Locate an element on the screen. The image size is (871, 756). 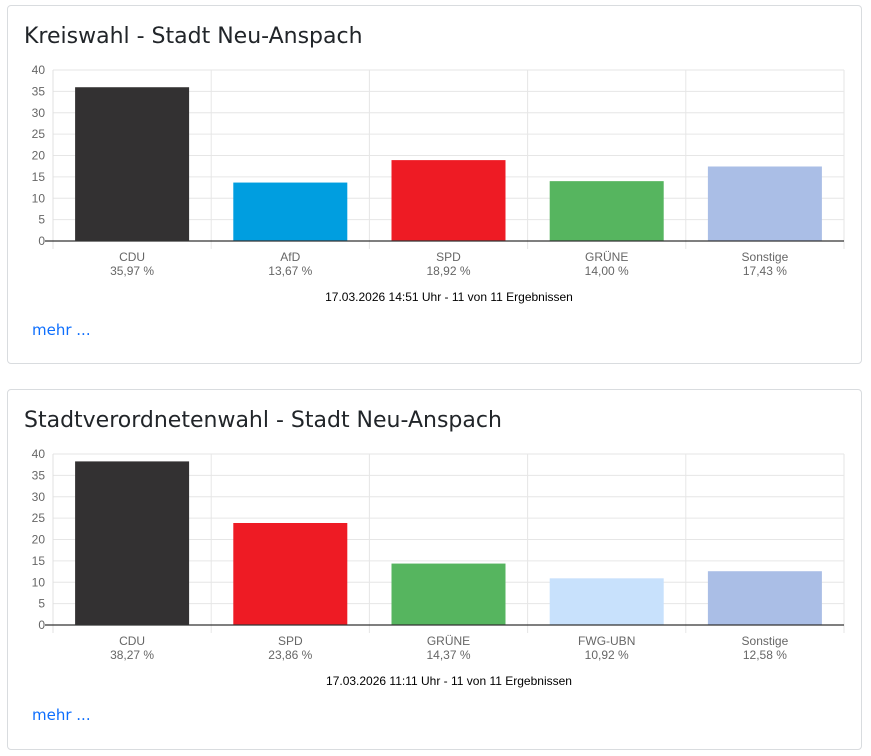
bar-afd is located at coordinates (290, 211).